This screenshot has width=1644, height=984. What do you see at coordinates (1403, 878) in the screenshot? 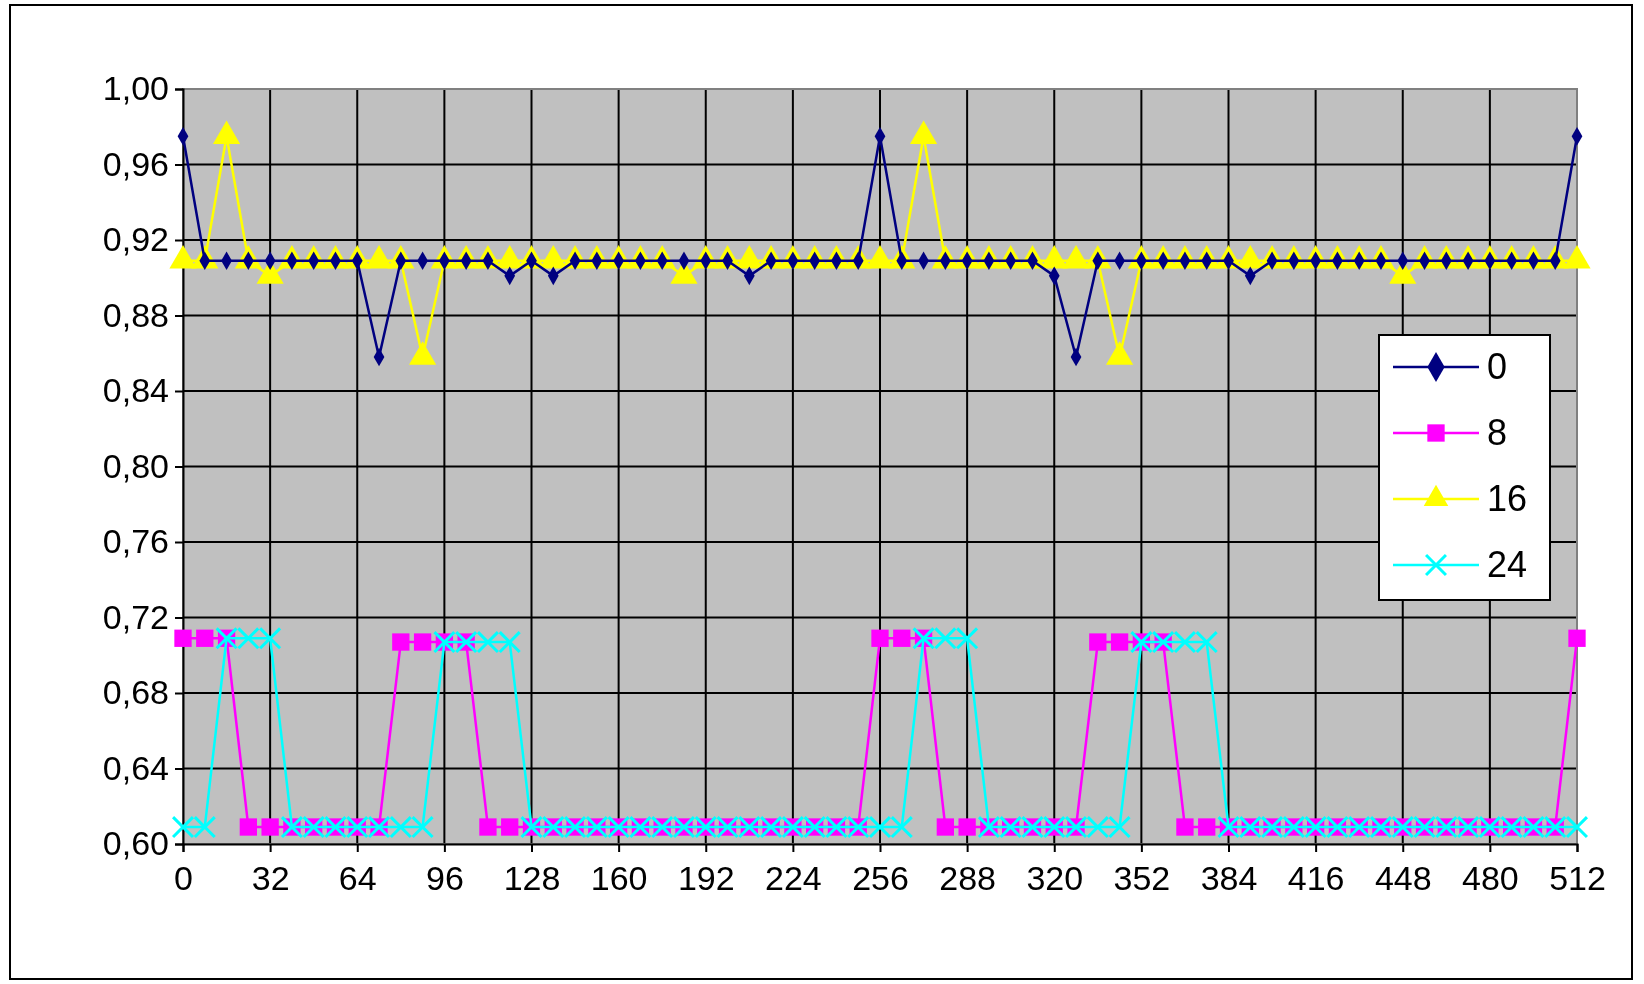
I see `x-tick-label: 448` at bounding box center [1403, 878].